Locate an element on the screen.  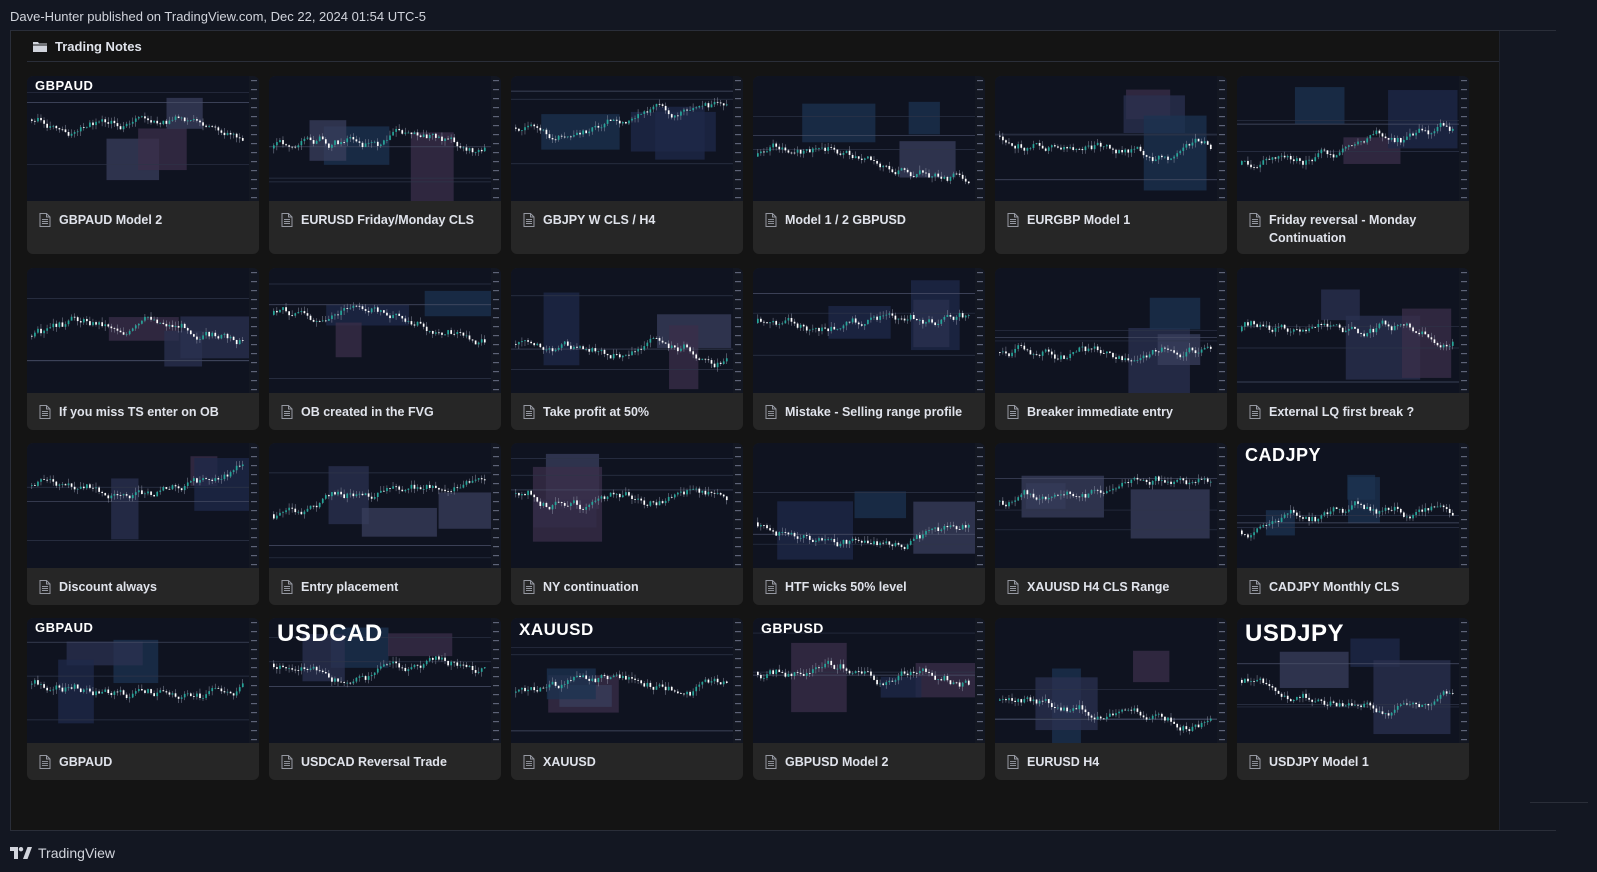
note-card: If you miss TS enter on OB is located at coordinates (143, 349).